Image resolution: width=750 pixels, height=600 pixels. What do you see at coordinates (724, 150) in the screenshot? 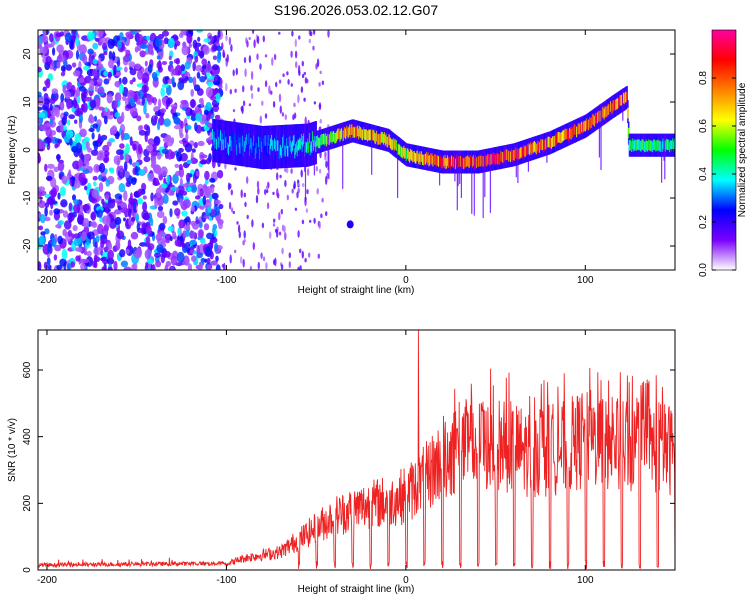
I see `colorbar-frame` at bounding box center [724, 150].